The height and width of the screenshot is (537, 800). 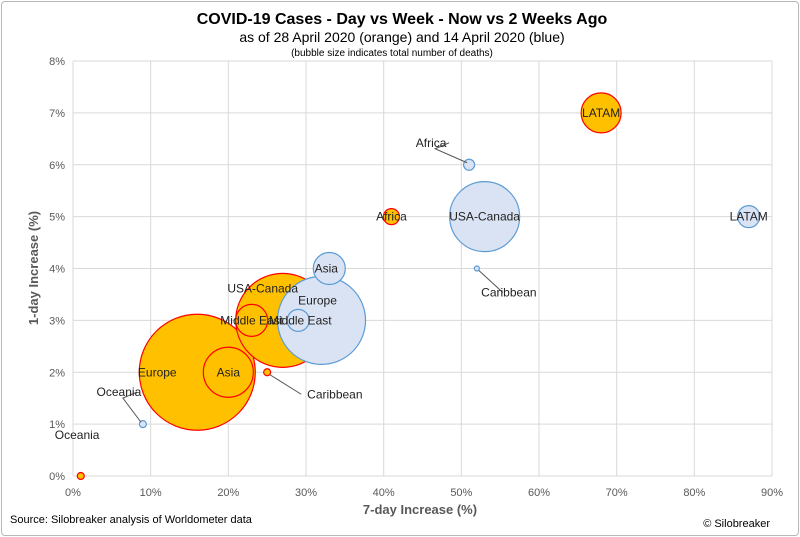 What do you see at coordinates (476, 268) in the screenshot?
I see `bubble-apr14-caribbean` at bounding box center [476, 268].